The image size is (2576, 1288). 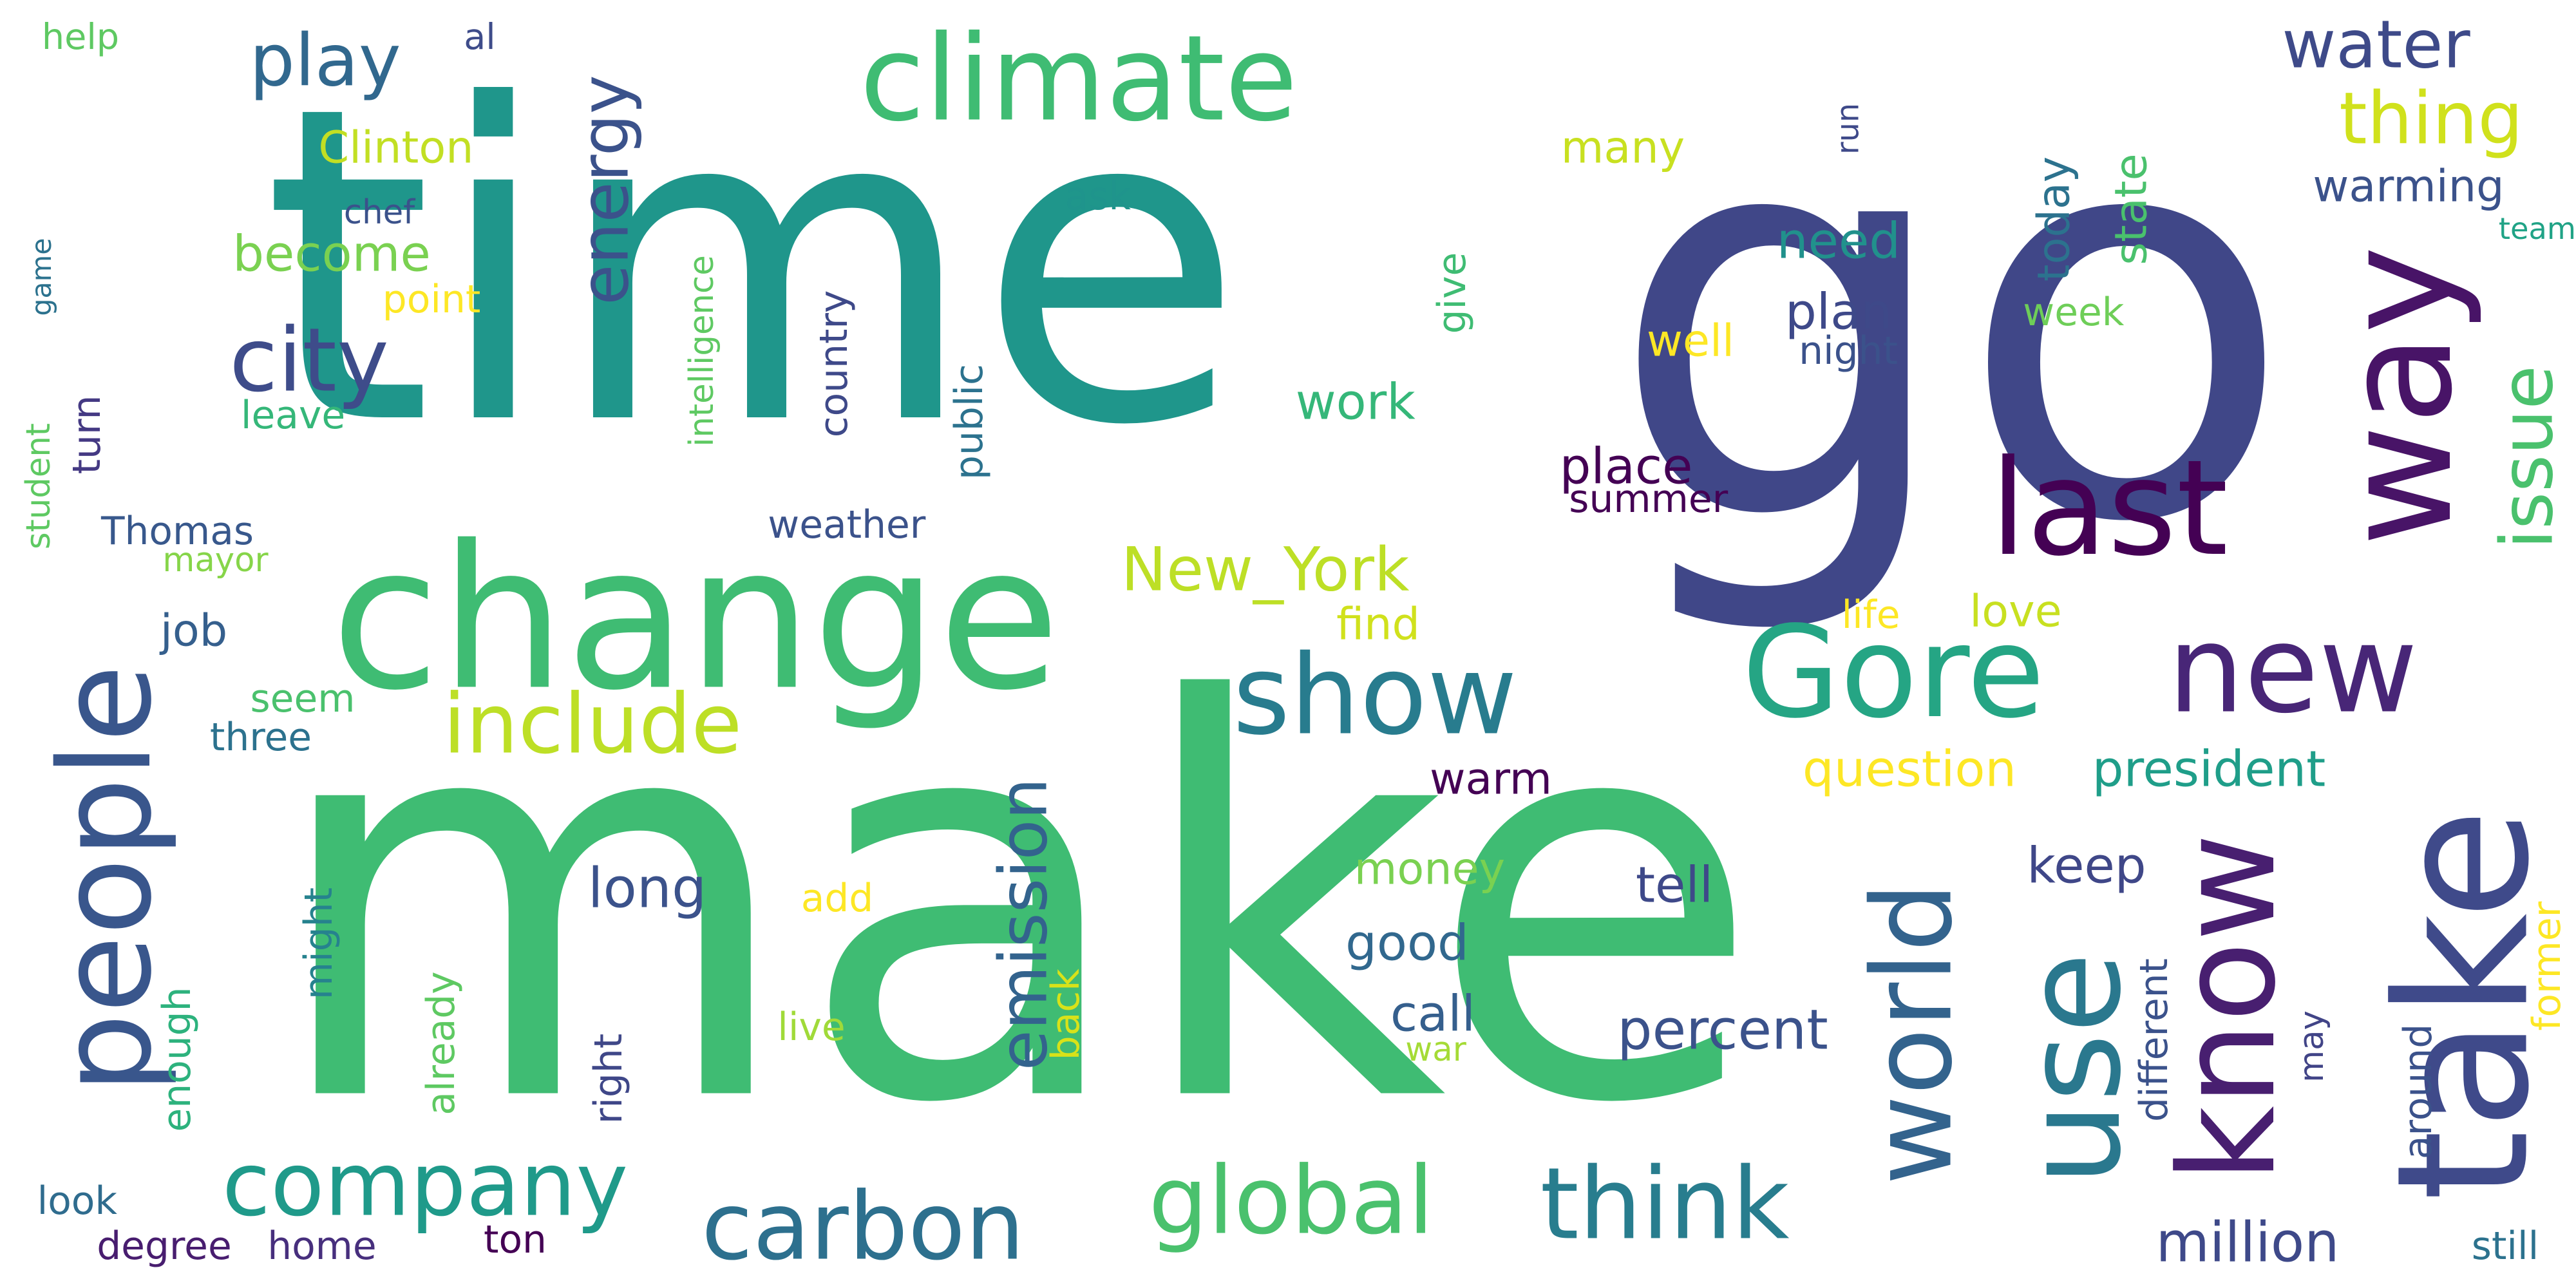 What do you see at coordinates (605, 190) in the screenshot?
I see `cloud-word: energy` at bounding box center [605, 190].